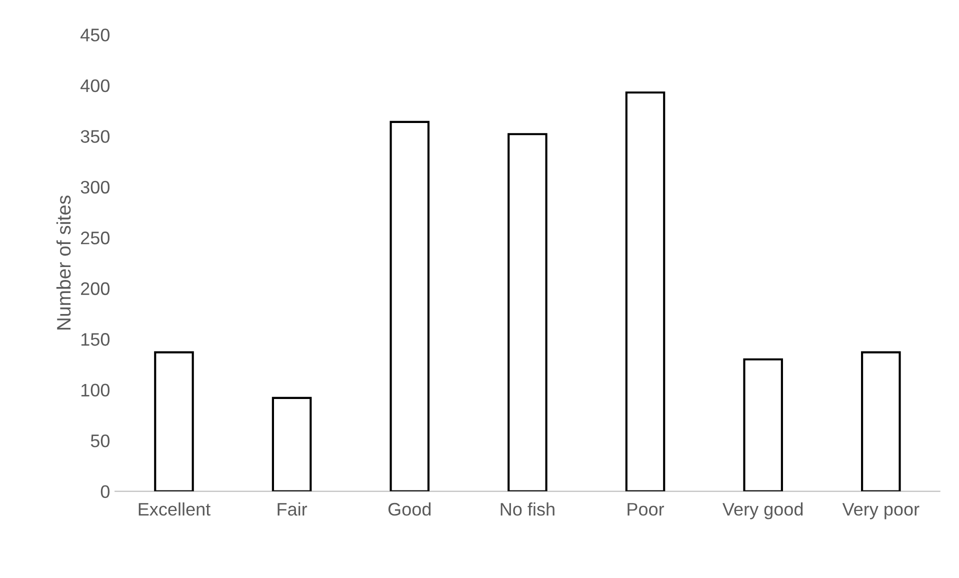 Image resolution: width=959 pixels, height=578 pixels. Describe the element at coordinates (95, 35) in the screenshot. I see `y-tick-label: 450` at that location.